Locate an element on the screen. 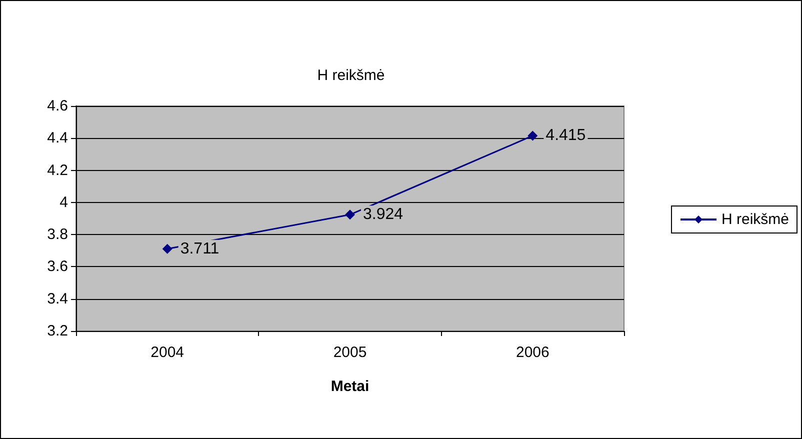 This screenshot has height=439, width=802. x-tick-label: 2005 is located at coordinates (350, 352).